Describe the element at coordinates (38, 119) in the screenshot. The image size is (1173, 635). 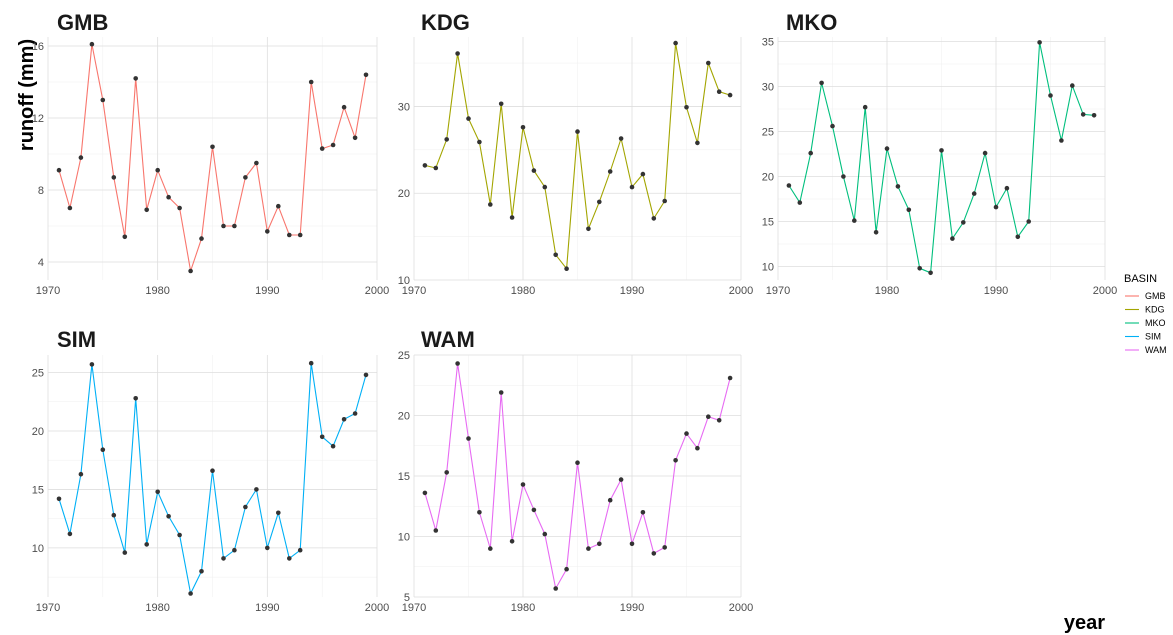
I see `y-tick-label: 12` at that location.